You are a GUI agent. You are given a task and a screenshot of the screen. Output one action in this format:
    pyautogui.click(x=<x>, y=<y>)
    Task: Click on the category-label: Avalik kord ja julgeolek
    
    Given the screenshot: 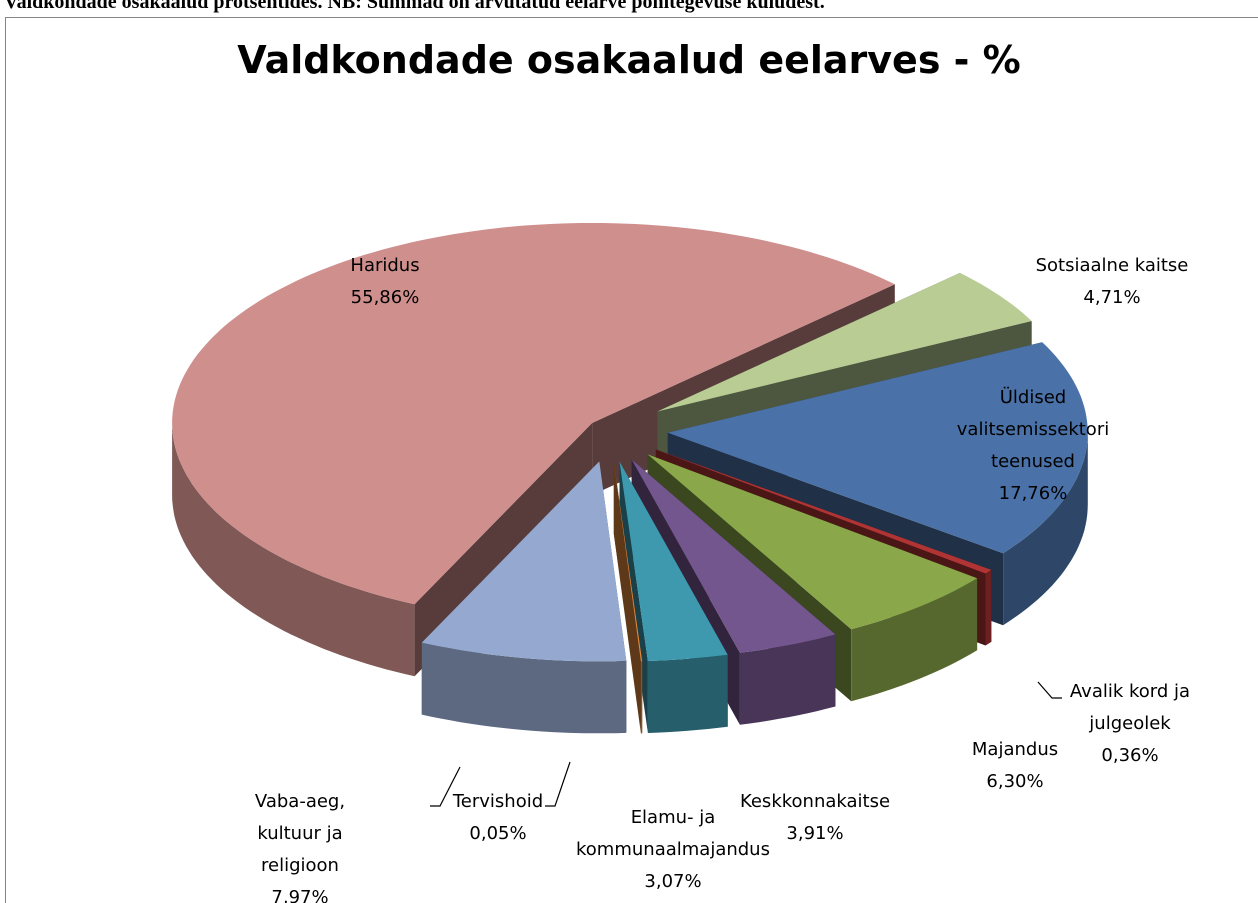 What is the action you would take?
    pyautogui.click(x=1130, y=707)
    